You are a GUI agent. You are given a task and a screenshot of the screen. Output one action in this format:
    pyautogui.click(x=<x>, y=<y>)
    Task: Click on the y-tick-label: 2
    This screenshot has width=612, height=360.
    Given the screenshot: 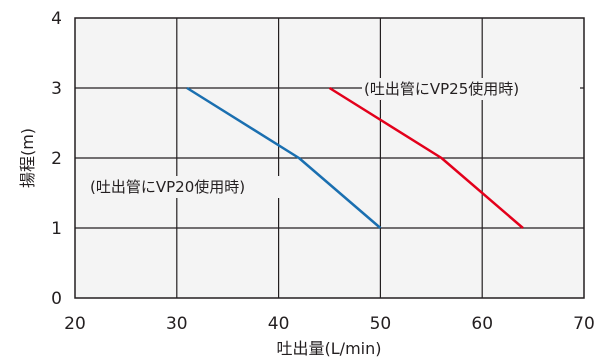 What is the action you would take?
    pyautogui.click(x=56, y=159)
    